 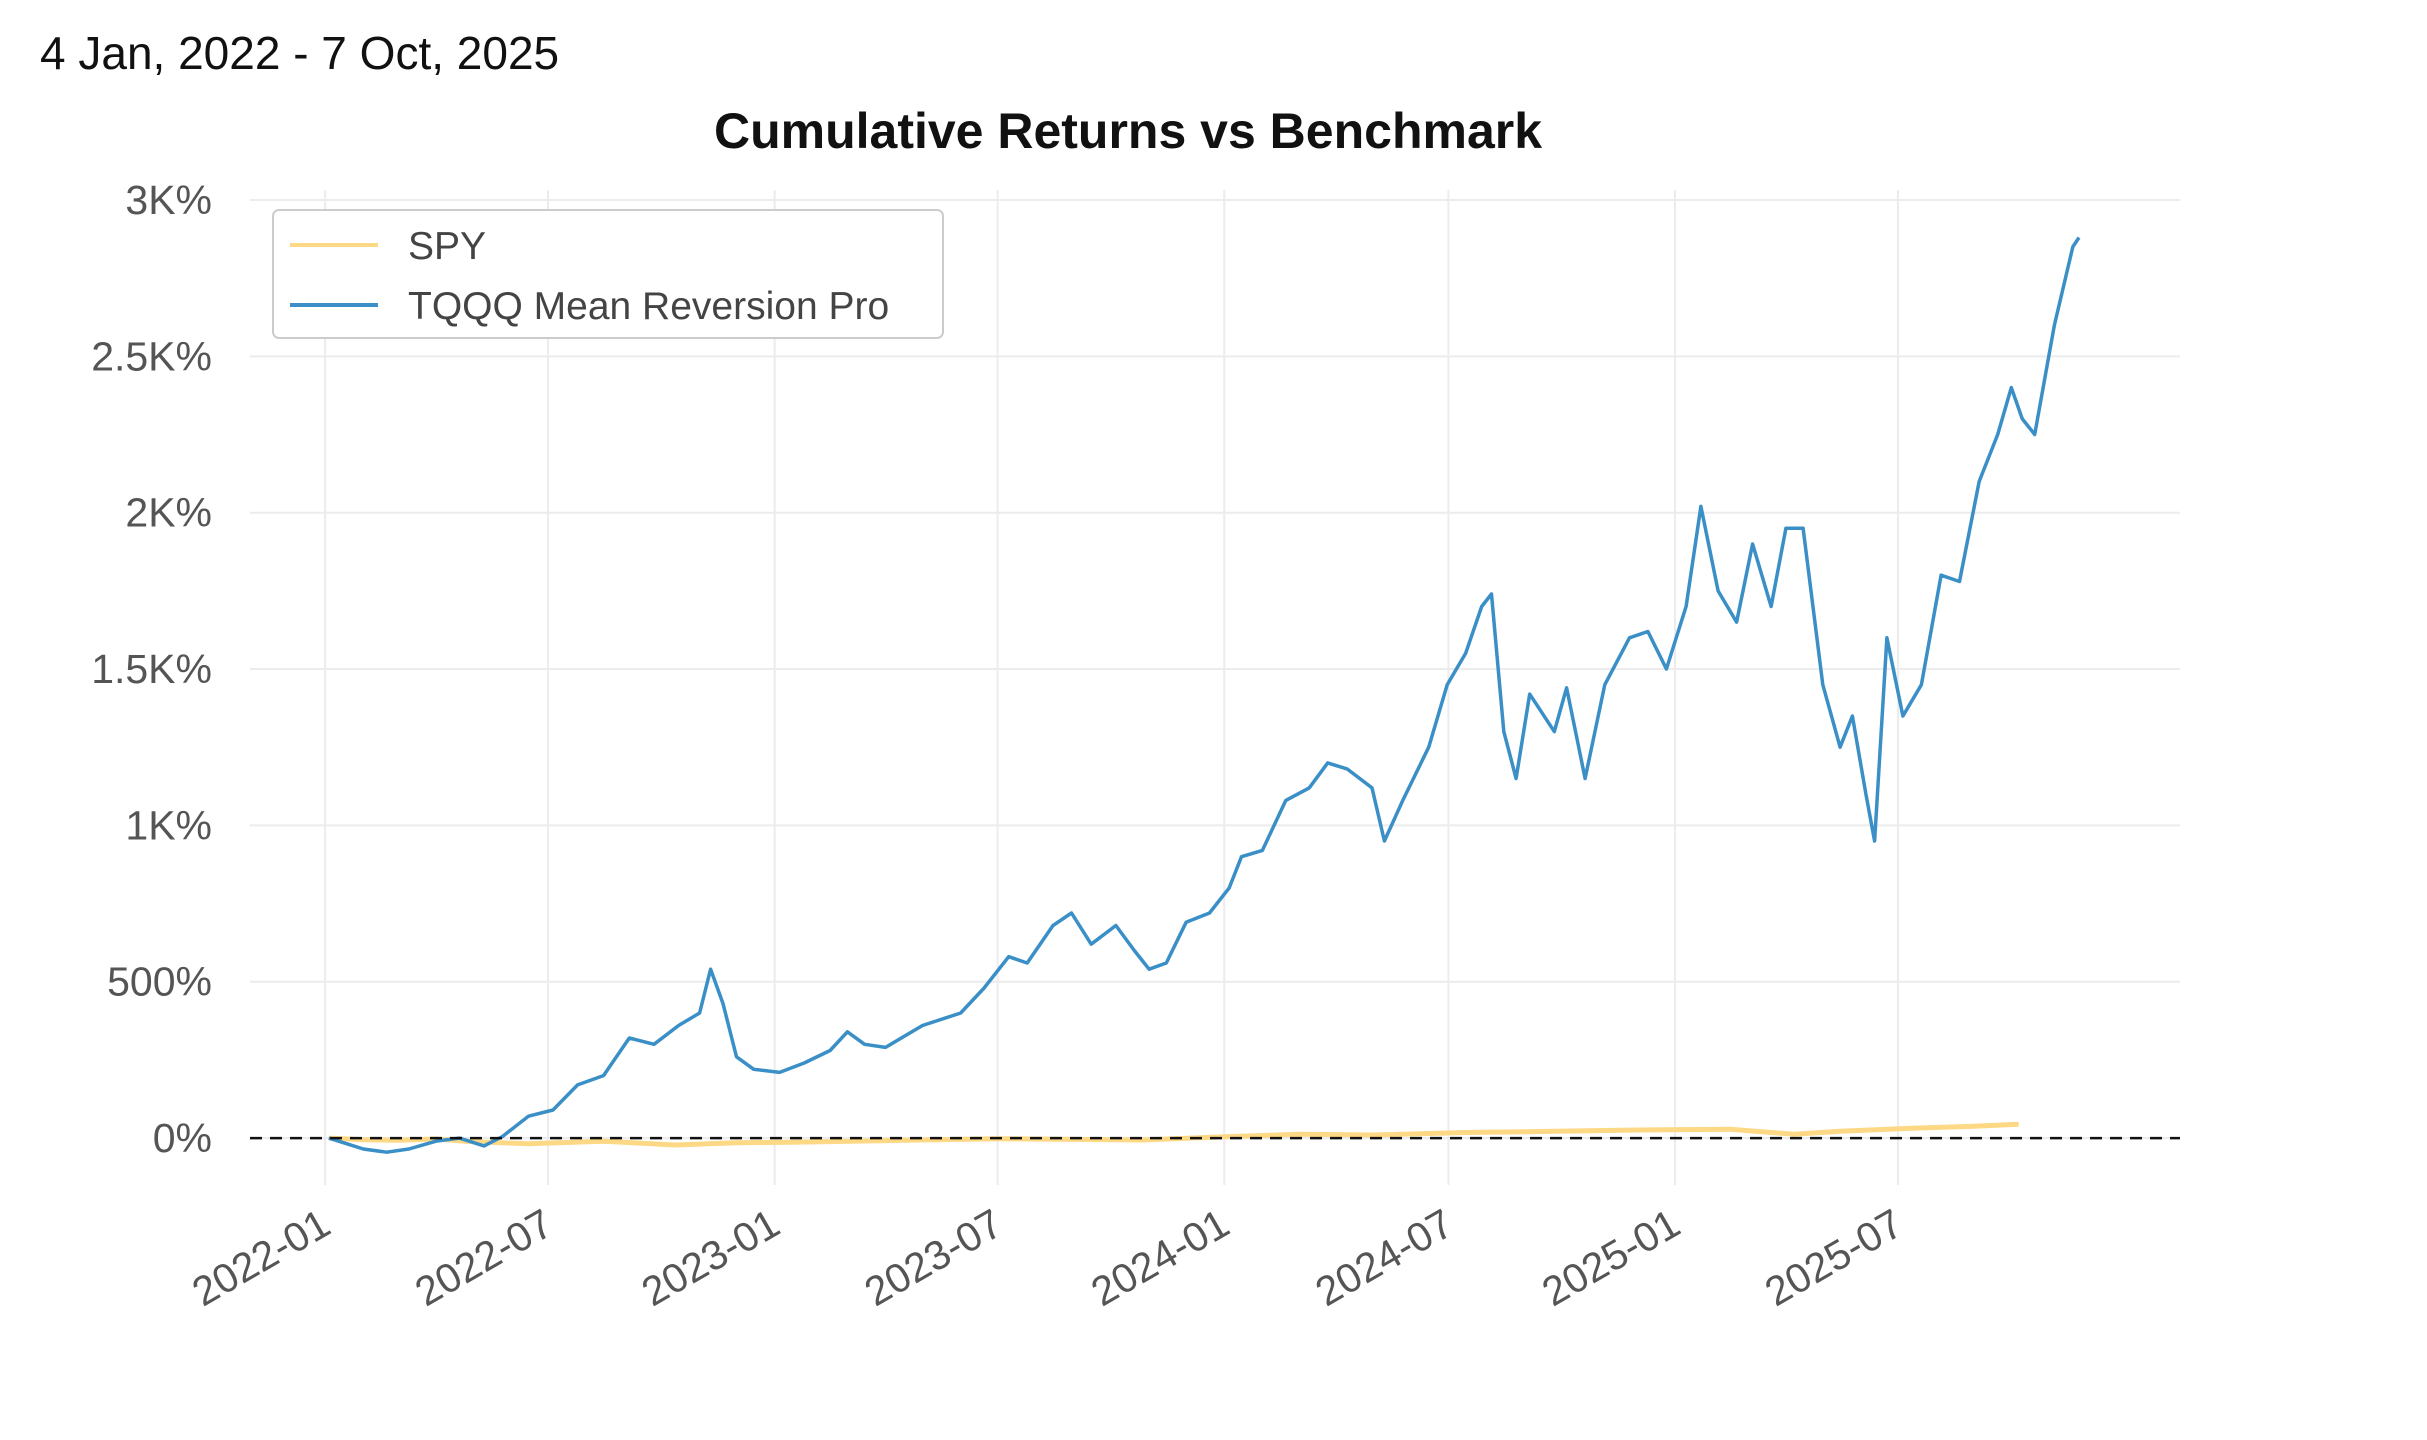 What do you see at coordinates (1159, 1257) in the screenshot?
I see `x-tick-label: 2024-01` at bounding box center [1159, 1257].